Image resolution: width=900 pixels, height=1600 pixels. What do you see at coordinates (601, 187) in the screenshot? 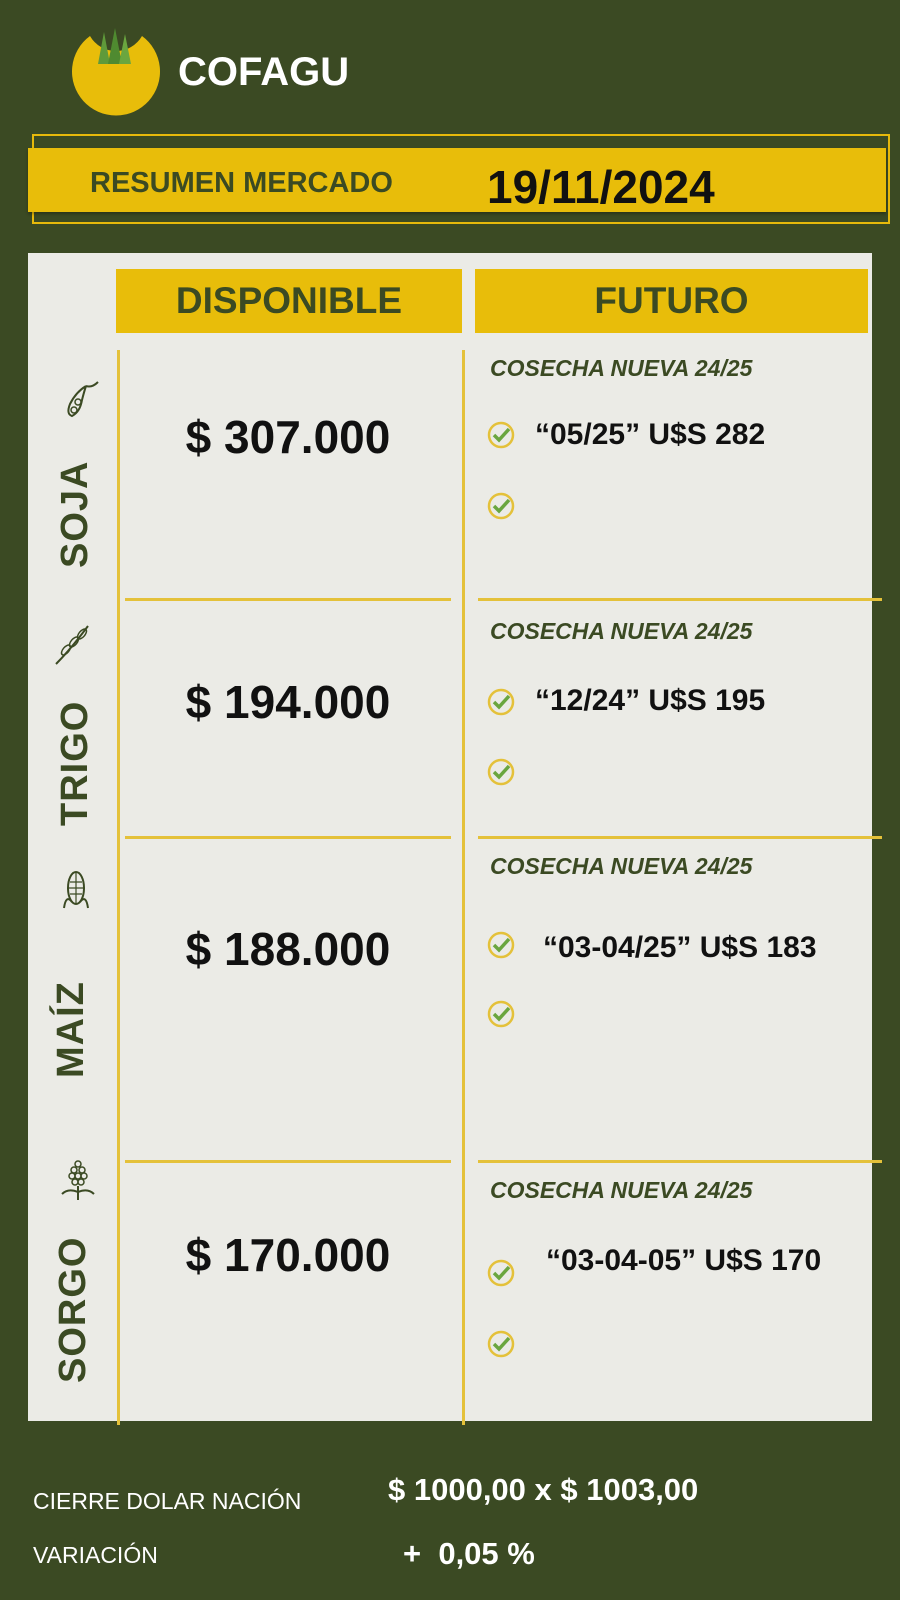
I see `report-date: 19/11/2024` at bounding box center [601, 187].